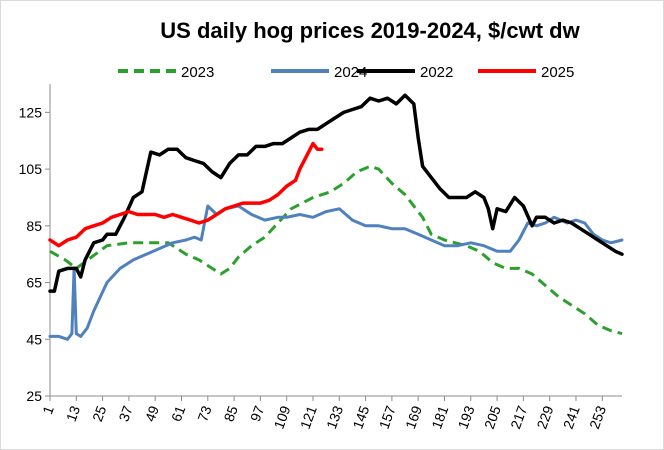 The image size is (664, 450). What do you see at coordinates (34, 283) in the screenshot?
I see `y-tick-label: 65` at bounding box center [34, 283].